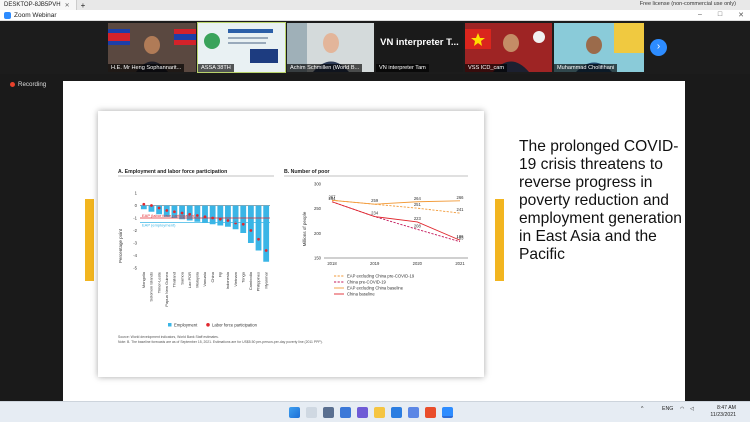 The width and height of the screenshot is (750, 422). What do you see at coordinates (486, 68) in the screenshot?
I see `participant-name: VSS ICD_cam` at bounding box center [486, 68].